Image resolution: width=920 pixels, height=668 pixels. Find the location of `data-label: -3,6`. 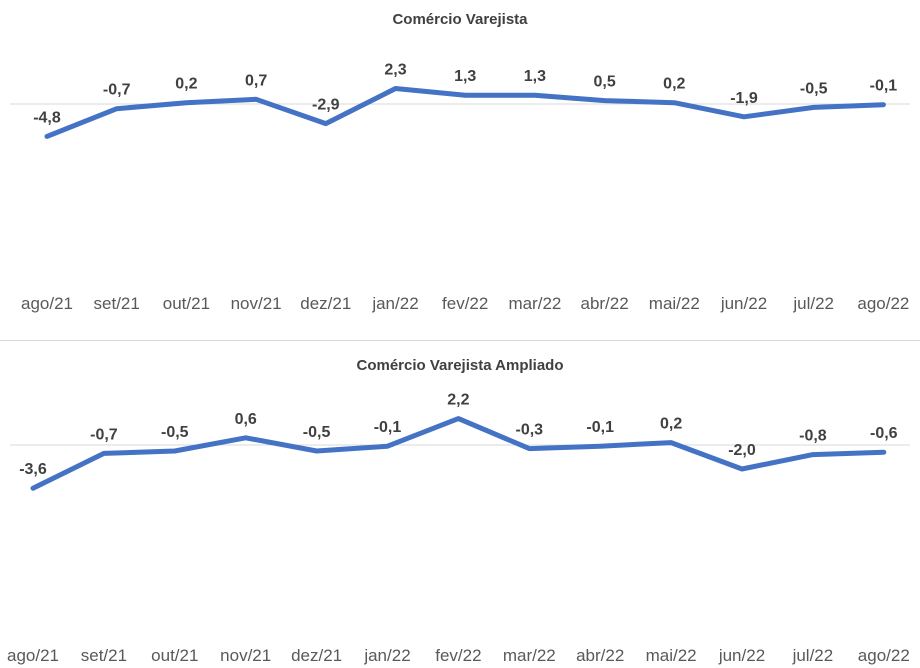

data-label: -3,6 is located at coordinates (33, 469).